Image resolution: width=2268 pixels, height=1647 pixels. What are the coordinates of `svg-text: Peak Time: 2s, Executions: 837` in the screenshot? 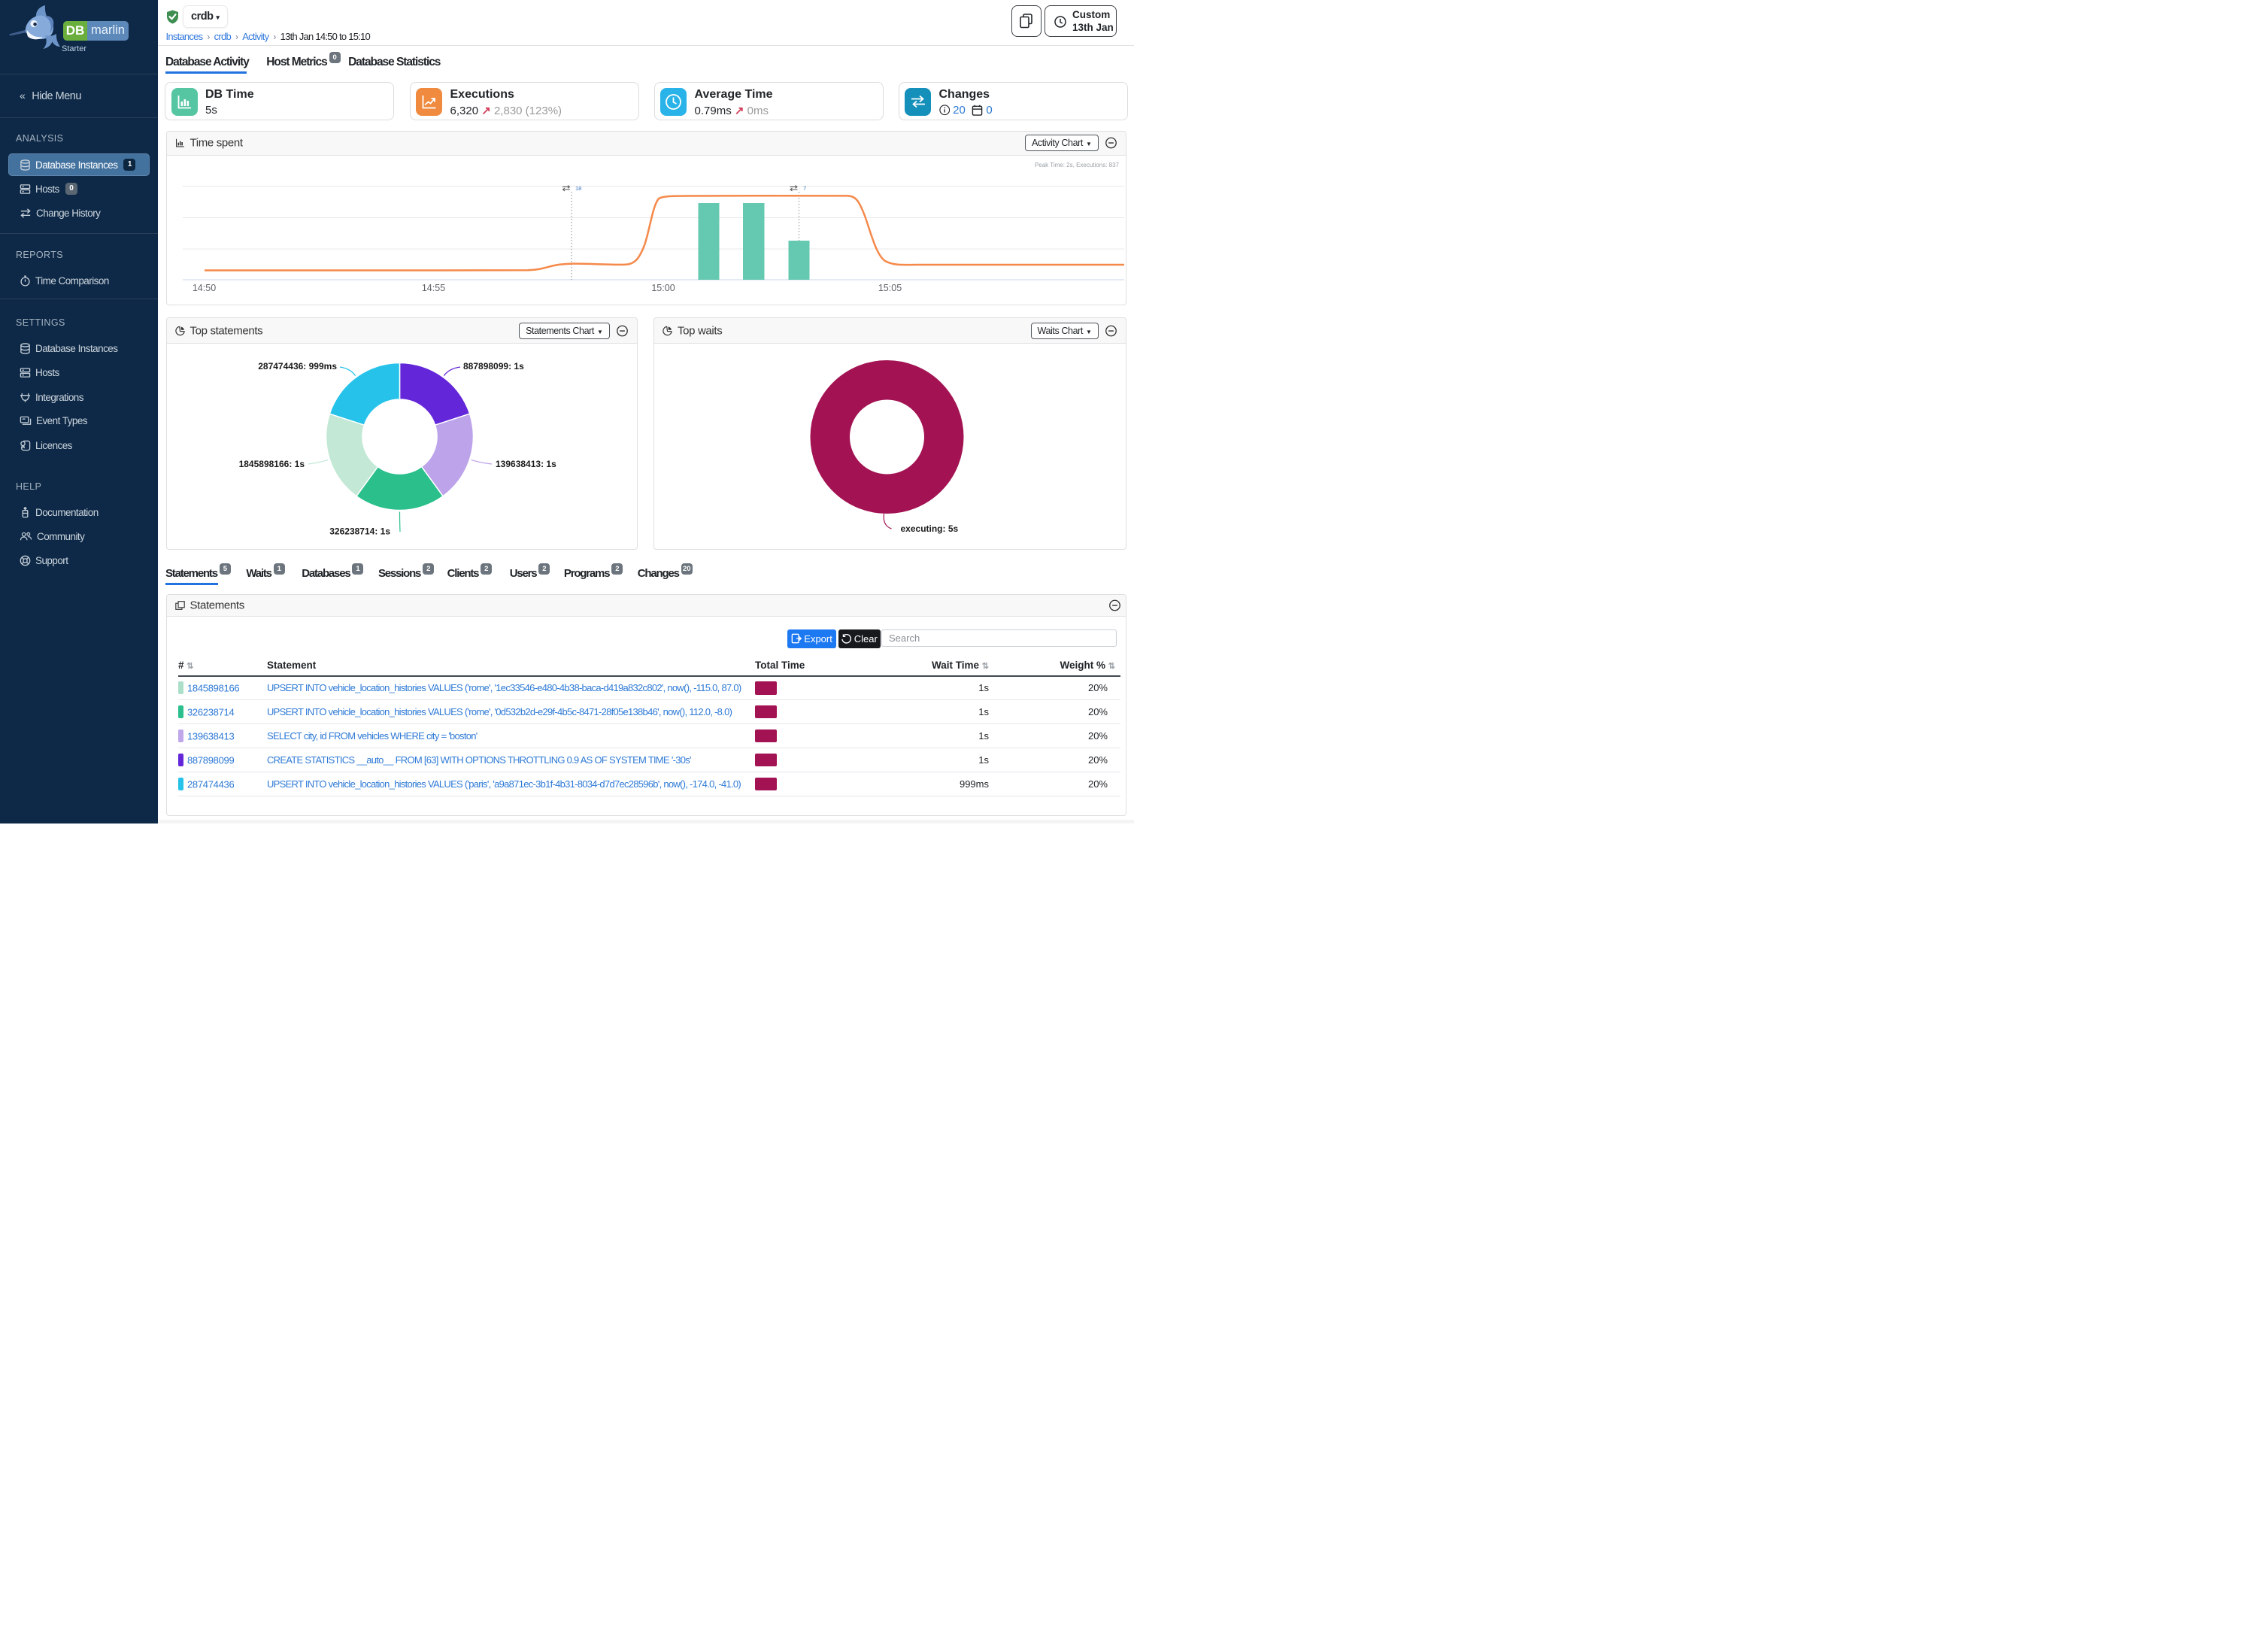 It's located at (1076, 165).